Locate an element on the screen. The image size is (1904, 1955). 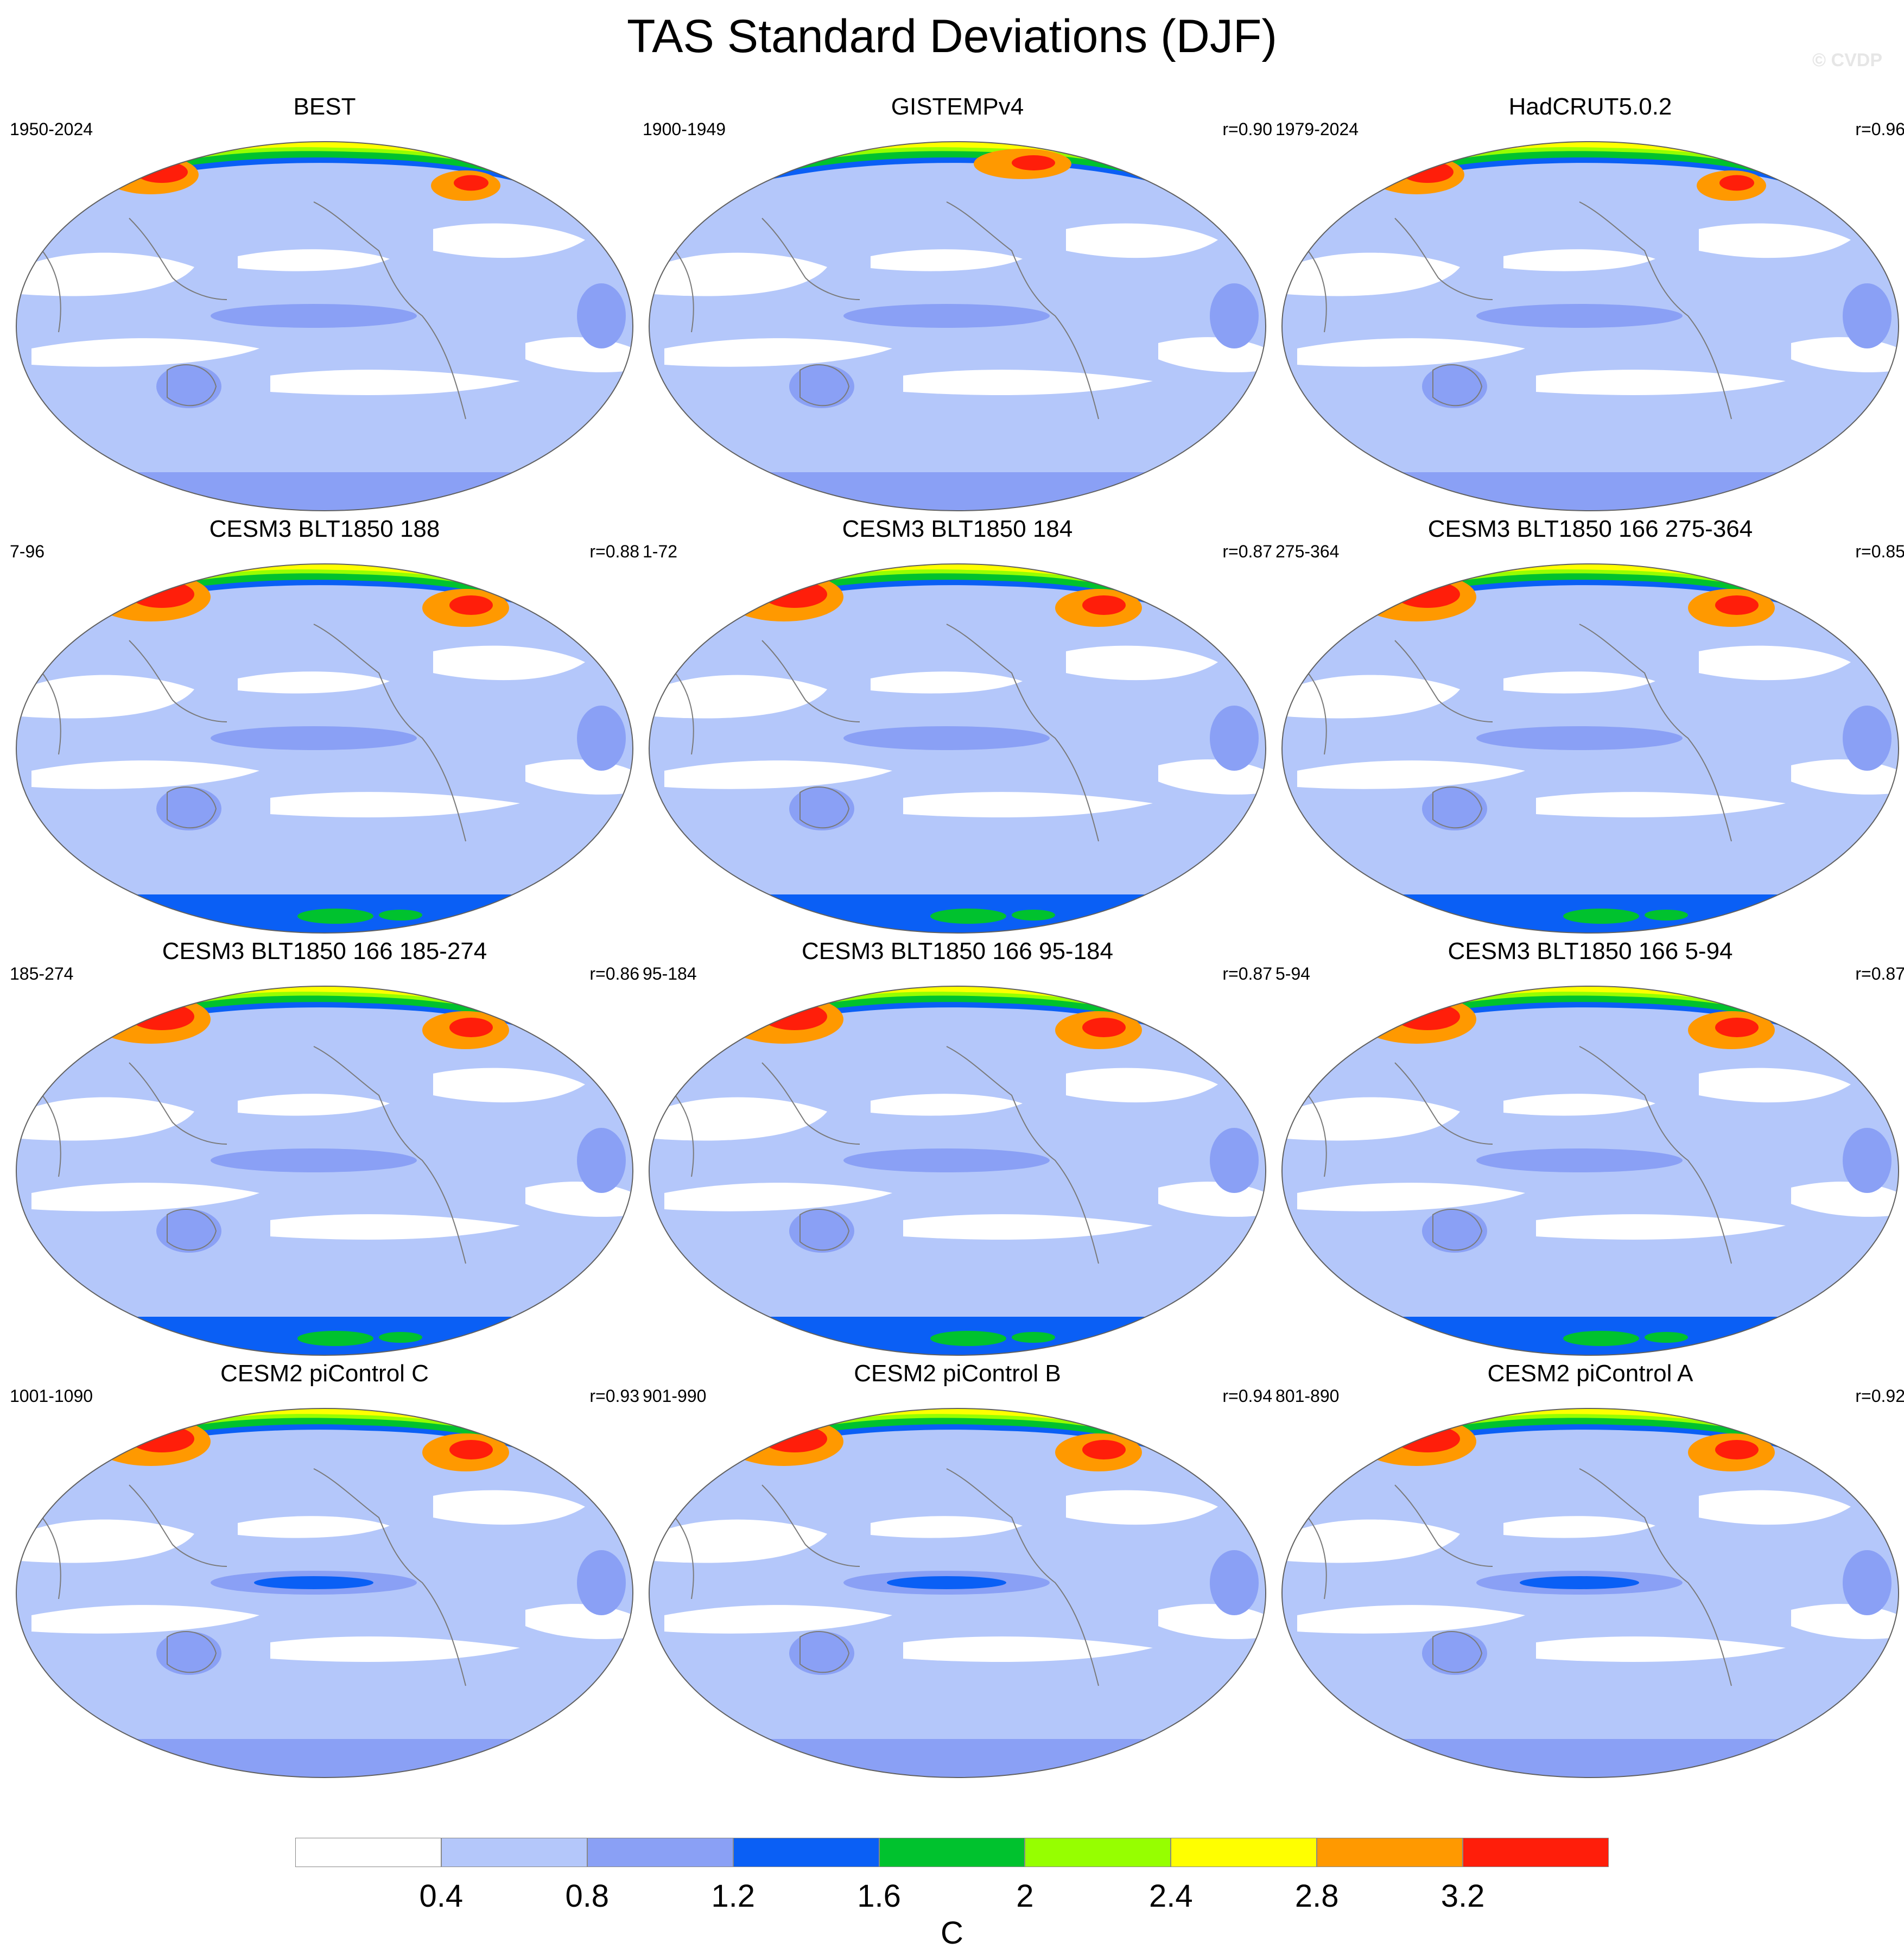
panel-title: HadCRUT5.0.2 is located at coordinates (1590, 106).